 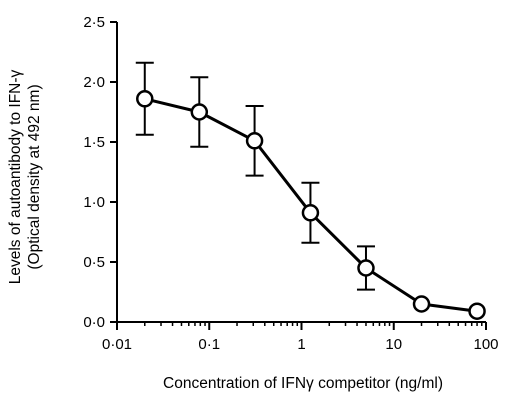 What do you see at coordinates (94, 262) in the screenshot?
I see `y-tick-label: 0·5` at bounding box center [94, 262].